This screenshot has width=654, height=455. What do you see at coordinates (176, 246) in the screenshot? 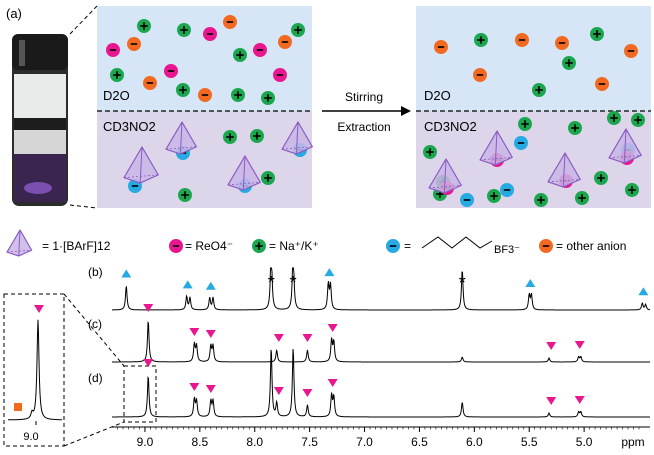
I see `legend-rheo4-icon` at bounding box center [176, 246].